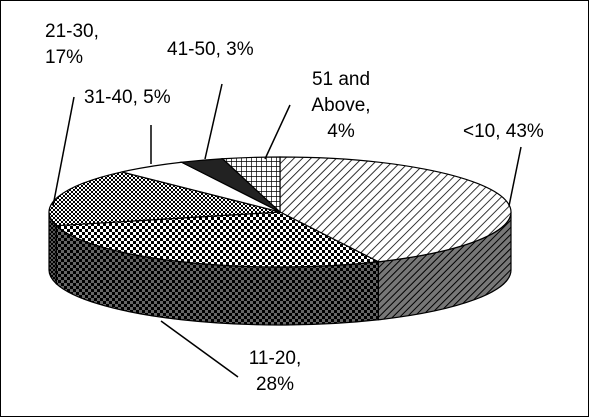 This screenshot has height=418, width=589. I want to click on slice-label-51-and-above: 51 and Above, 4%, so click(340, 105).